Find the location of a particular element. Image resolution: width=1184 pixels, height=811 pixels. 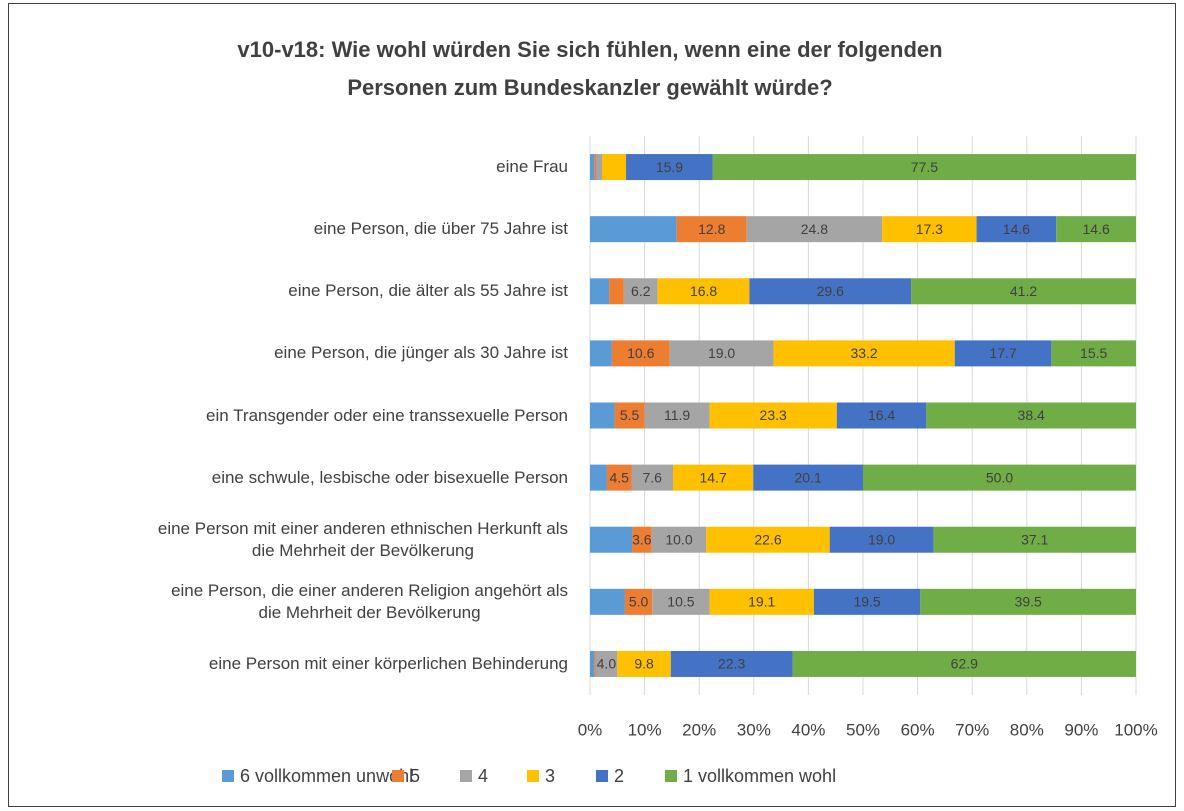

data-label: 17.7 is located at coordinates (1002, 353).